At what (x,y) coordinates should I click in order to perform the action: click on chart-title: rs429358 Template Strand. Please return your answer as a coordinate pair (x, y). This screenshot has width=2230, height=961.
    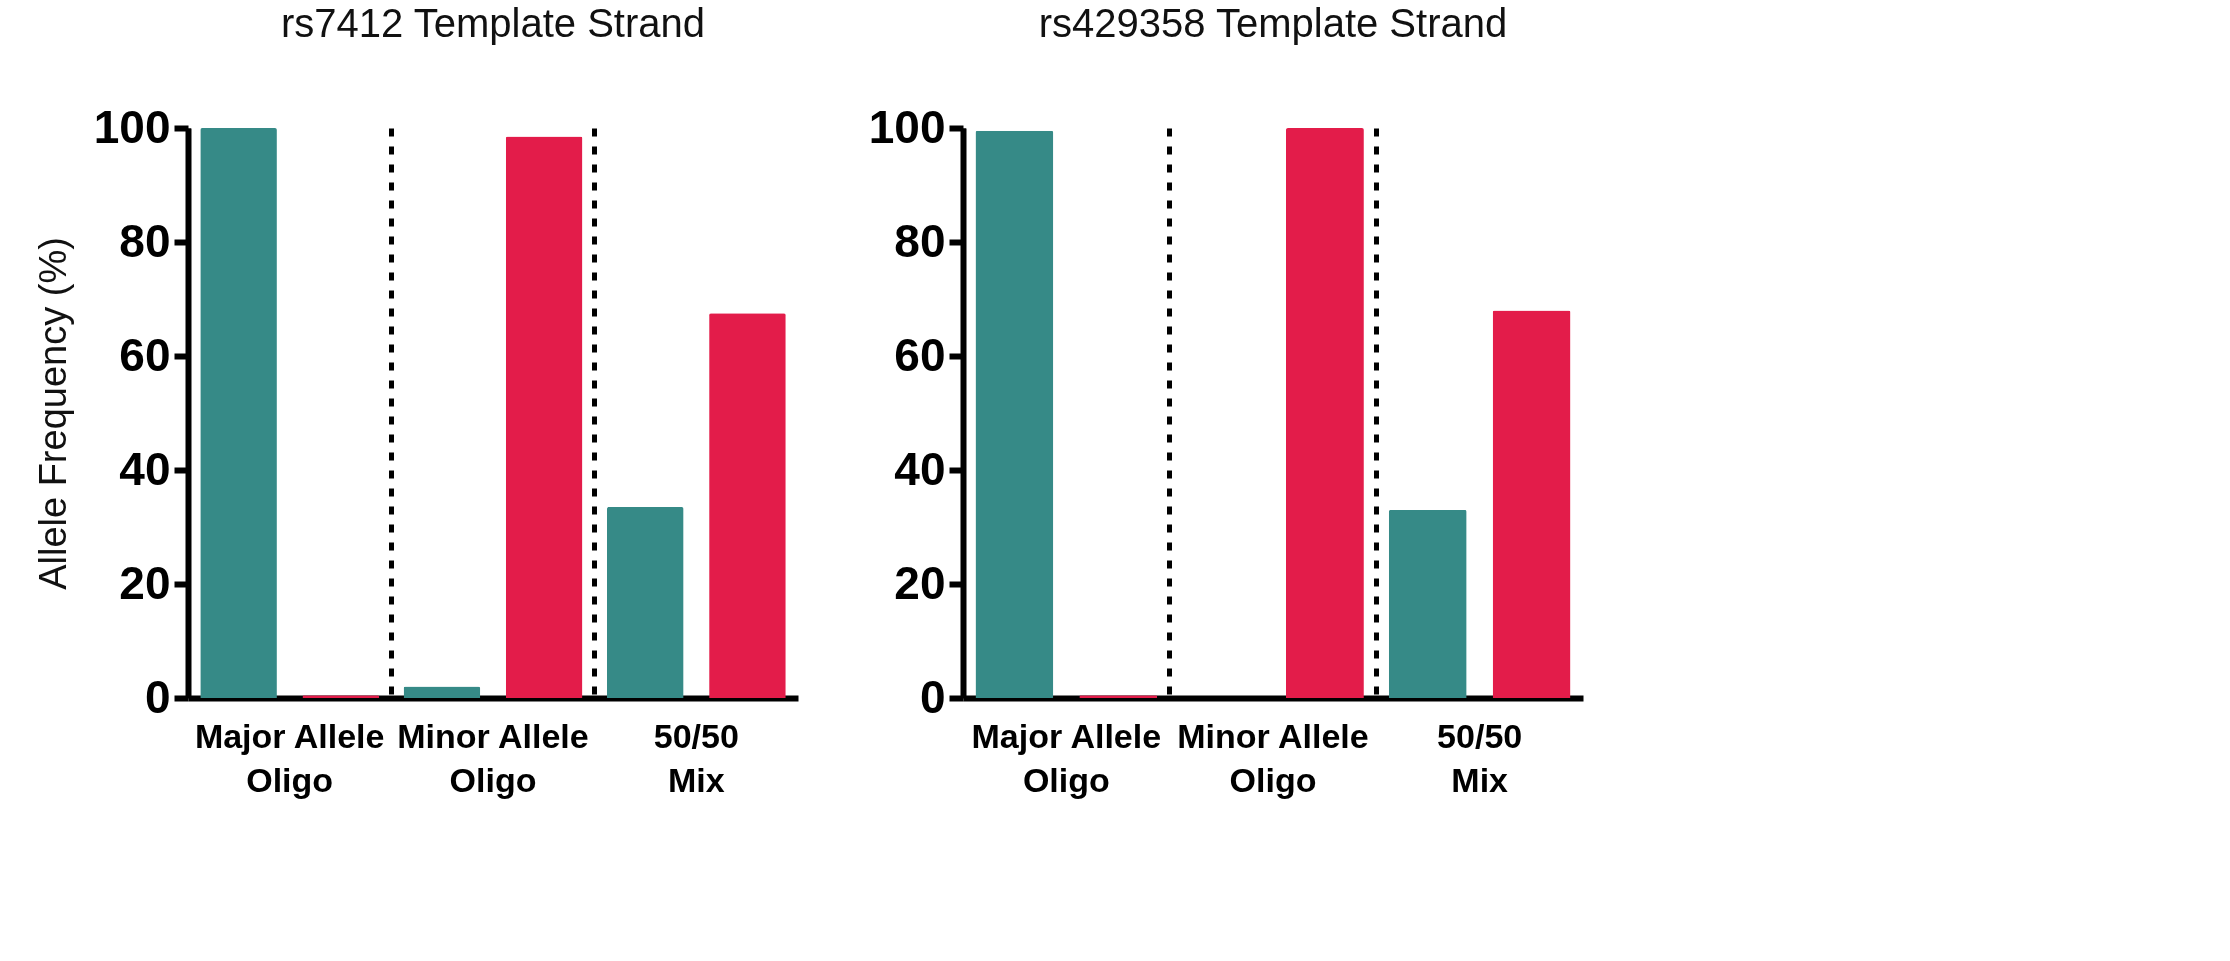
    Looking at the image, I should click on (1273, 23).